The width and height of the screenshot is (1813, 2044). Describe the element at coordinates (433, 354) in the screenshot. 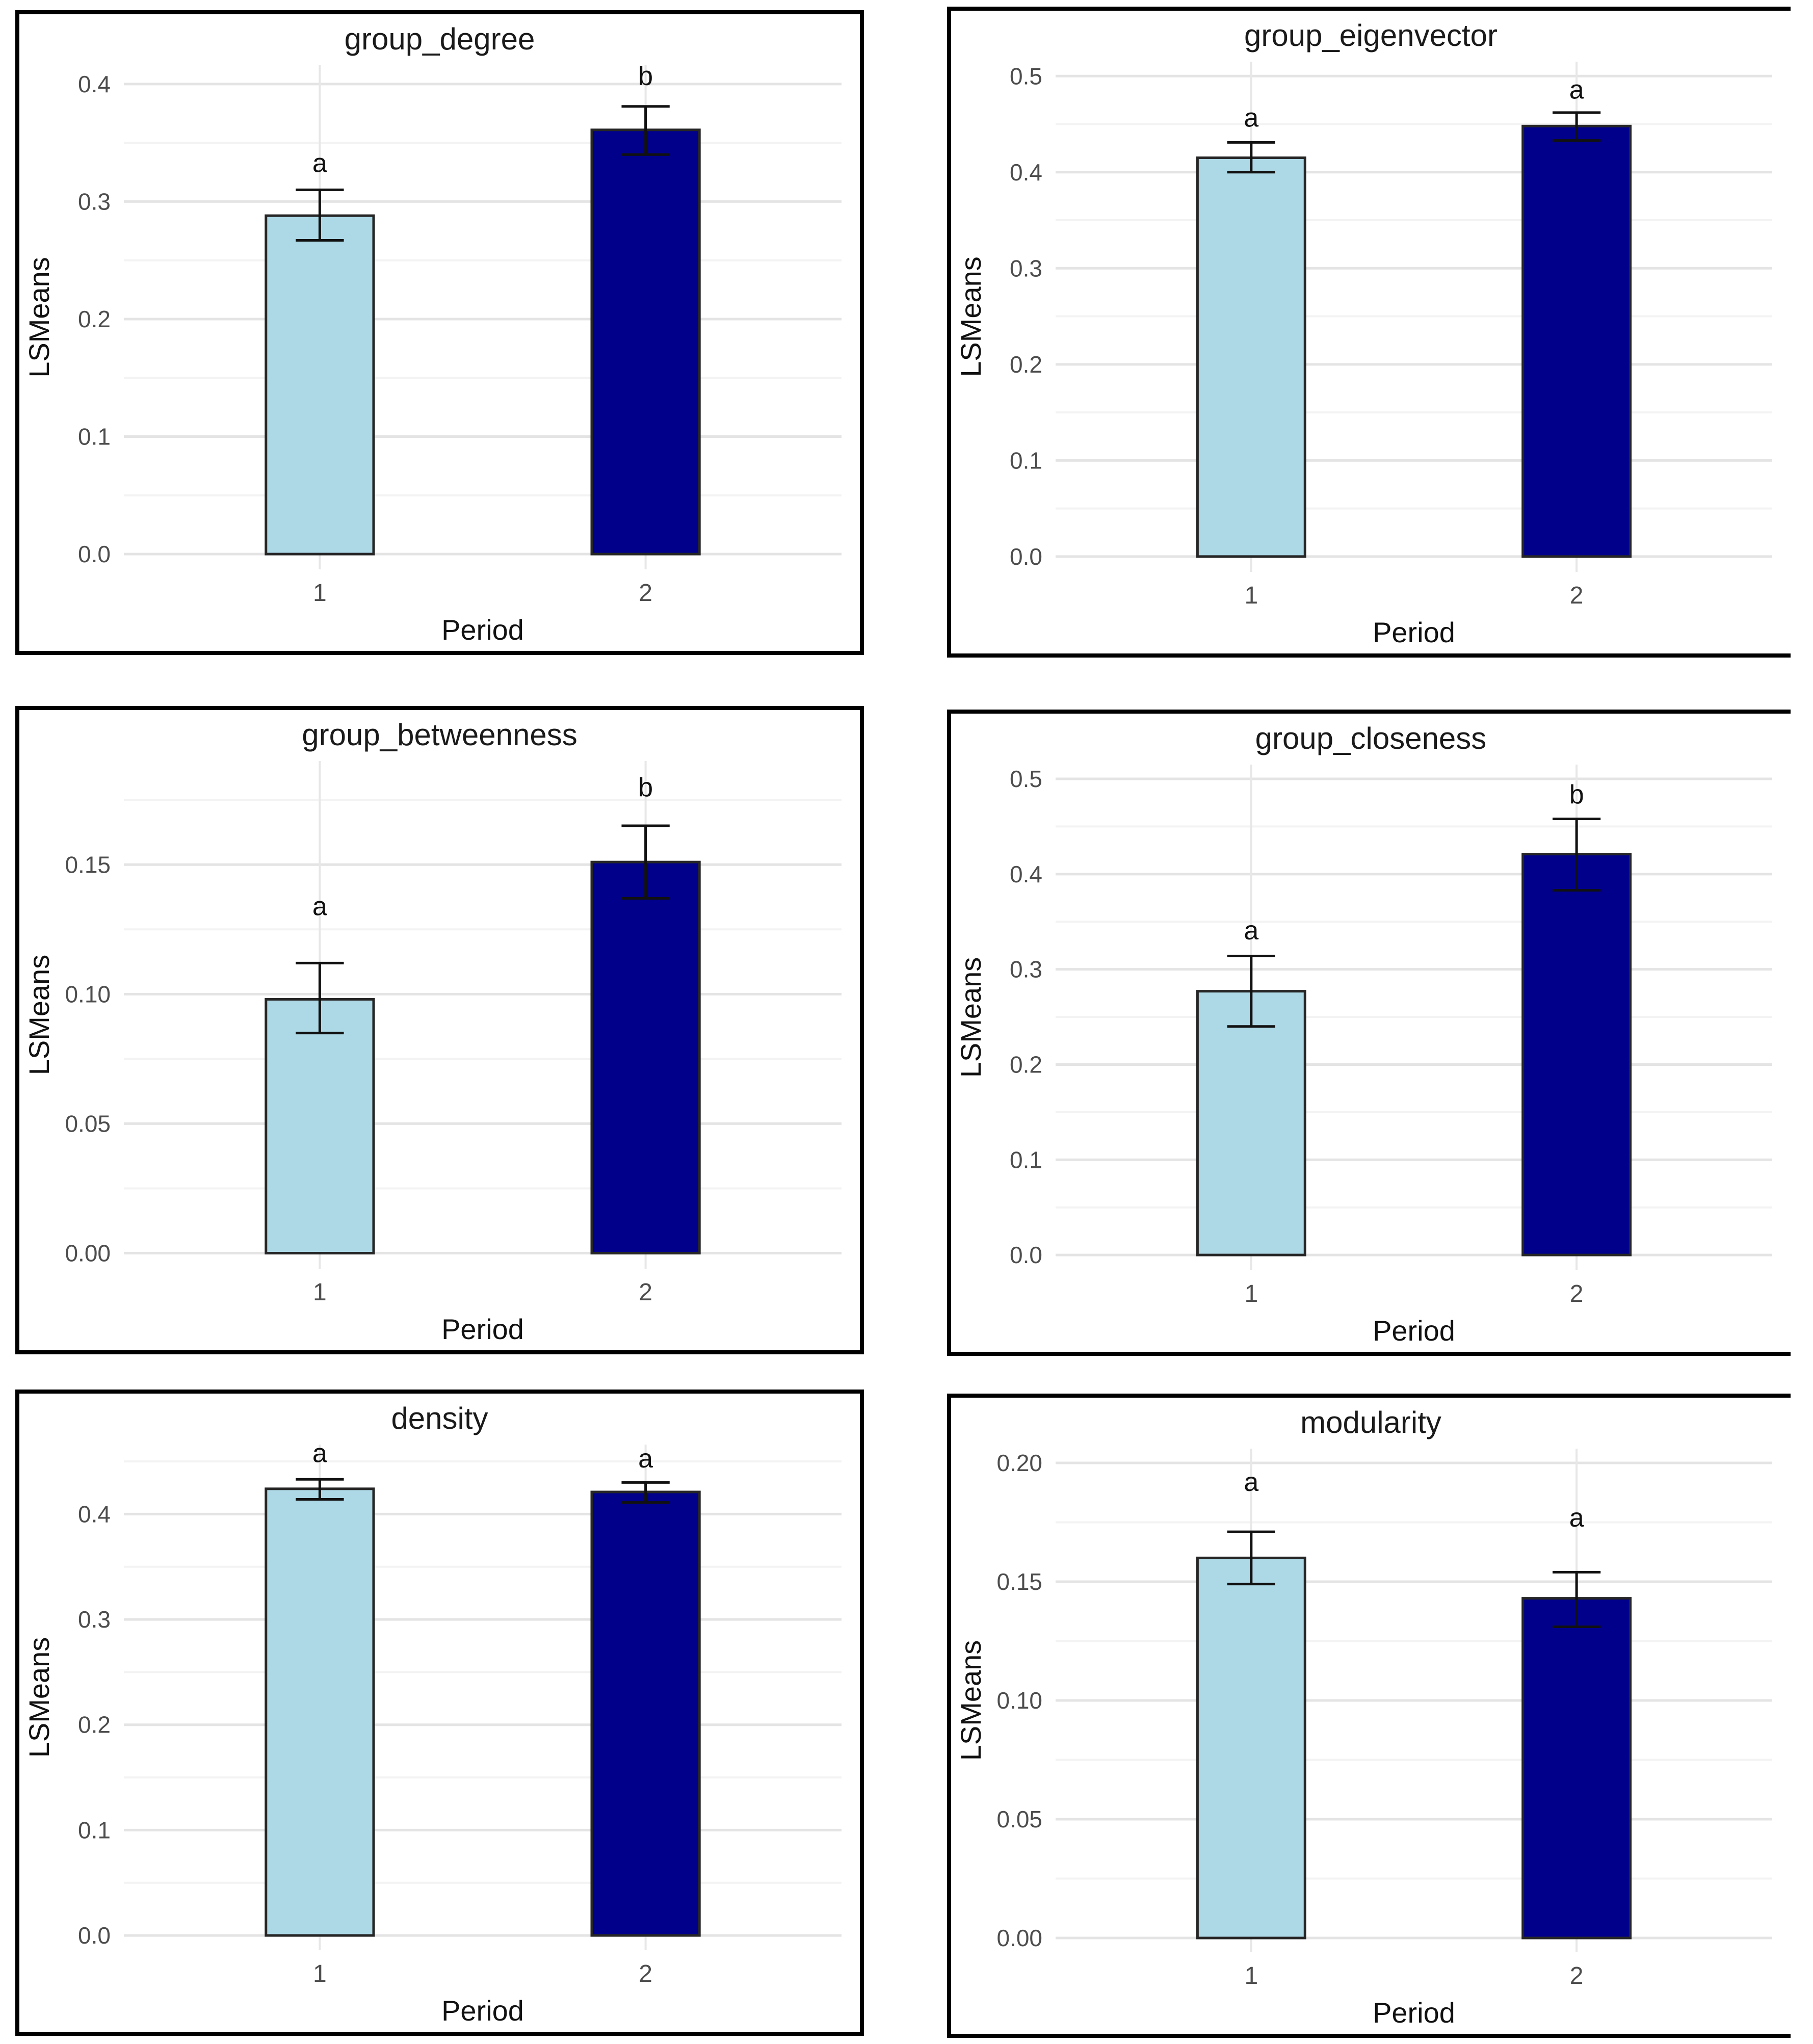

I see `chart-canvas-group-degree: a 1 b 2 0.0 0.1 0.2 0.3 0.4 Period LSMeans` at that location.